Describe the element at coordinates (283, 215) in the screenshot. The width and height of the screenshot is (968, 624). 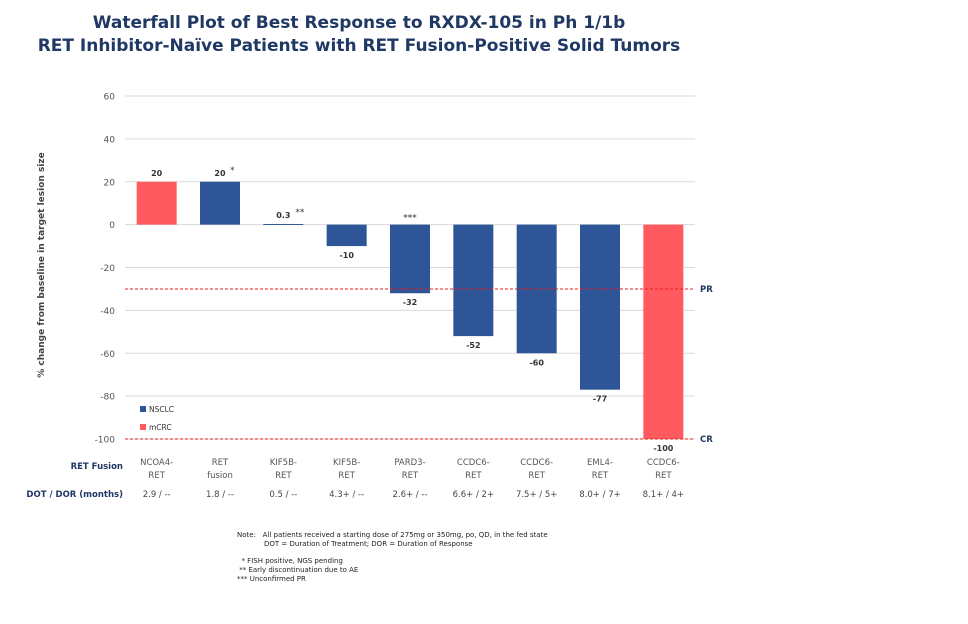
I see `data-label: 0.3` at that location.